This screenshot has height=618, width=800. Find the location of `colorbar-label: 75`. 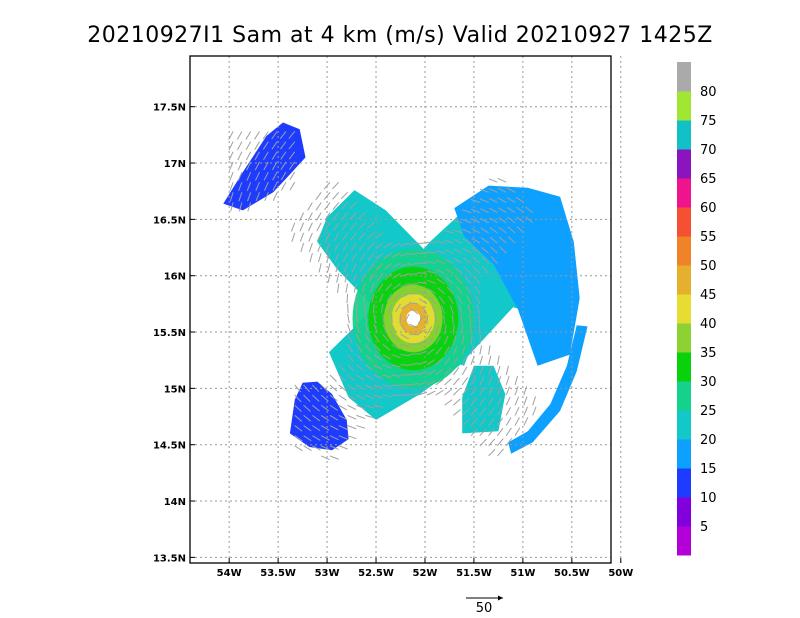

colorbar-label: 75 is located at coordinates (708, 121).